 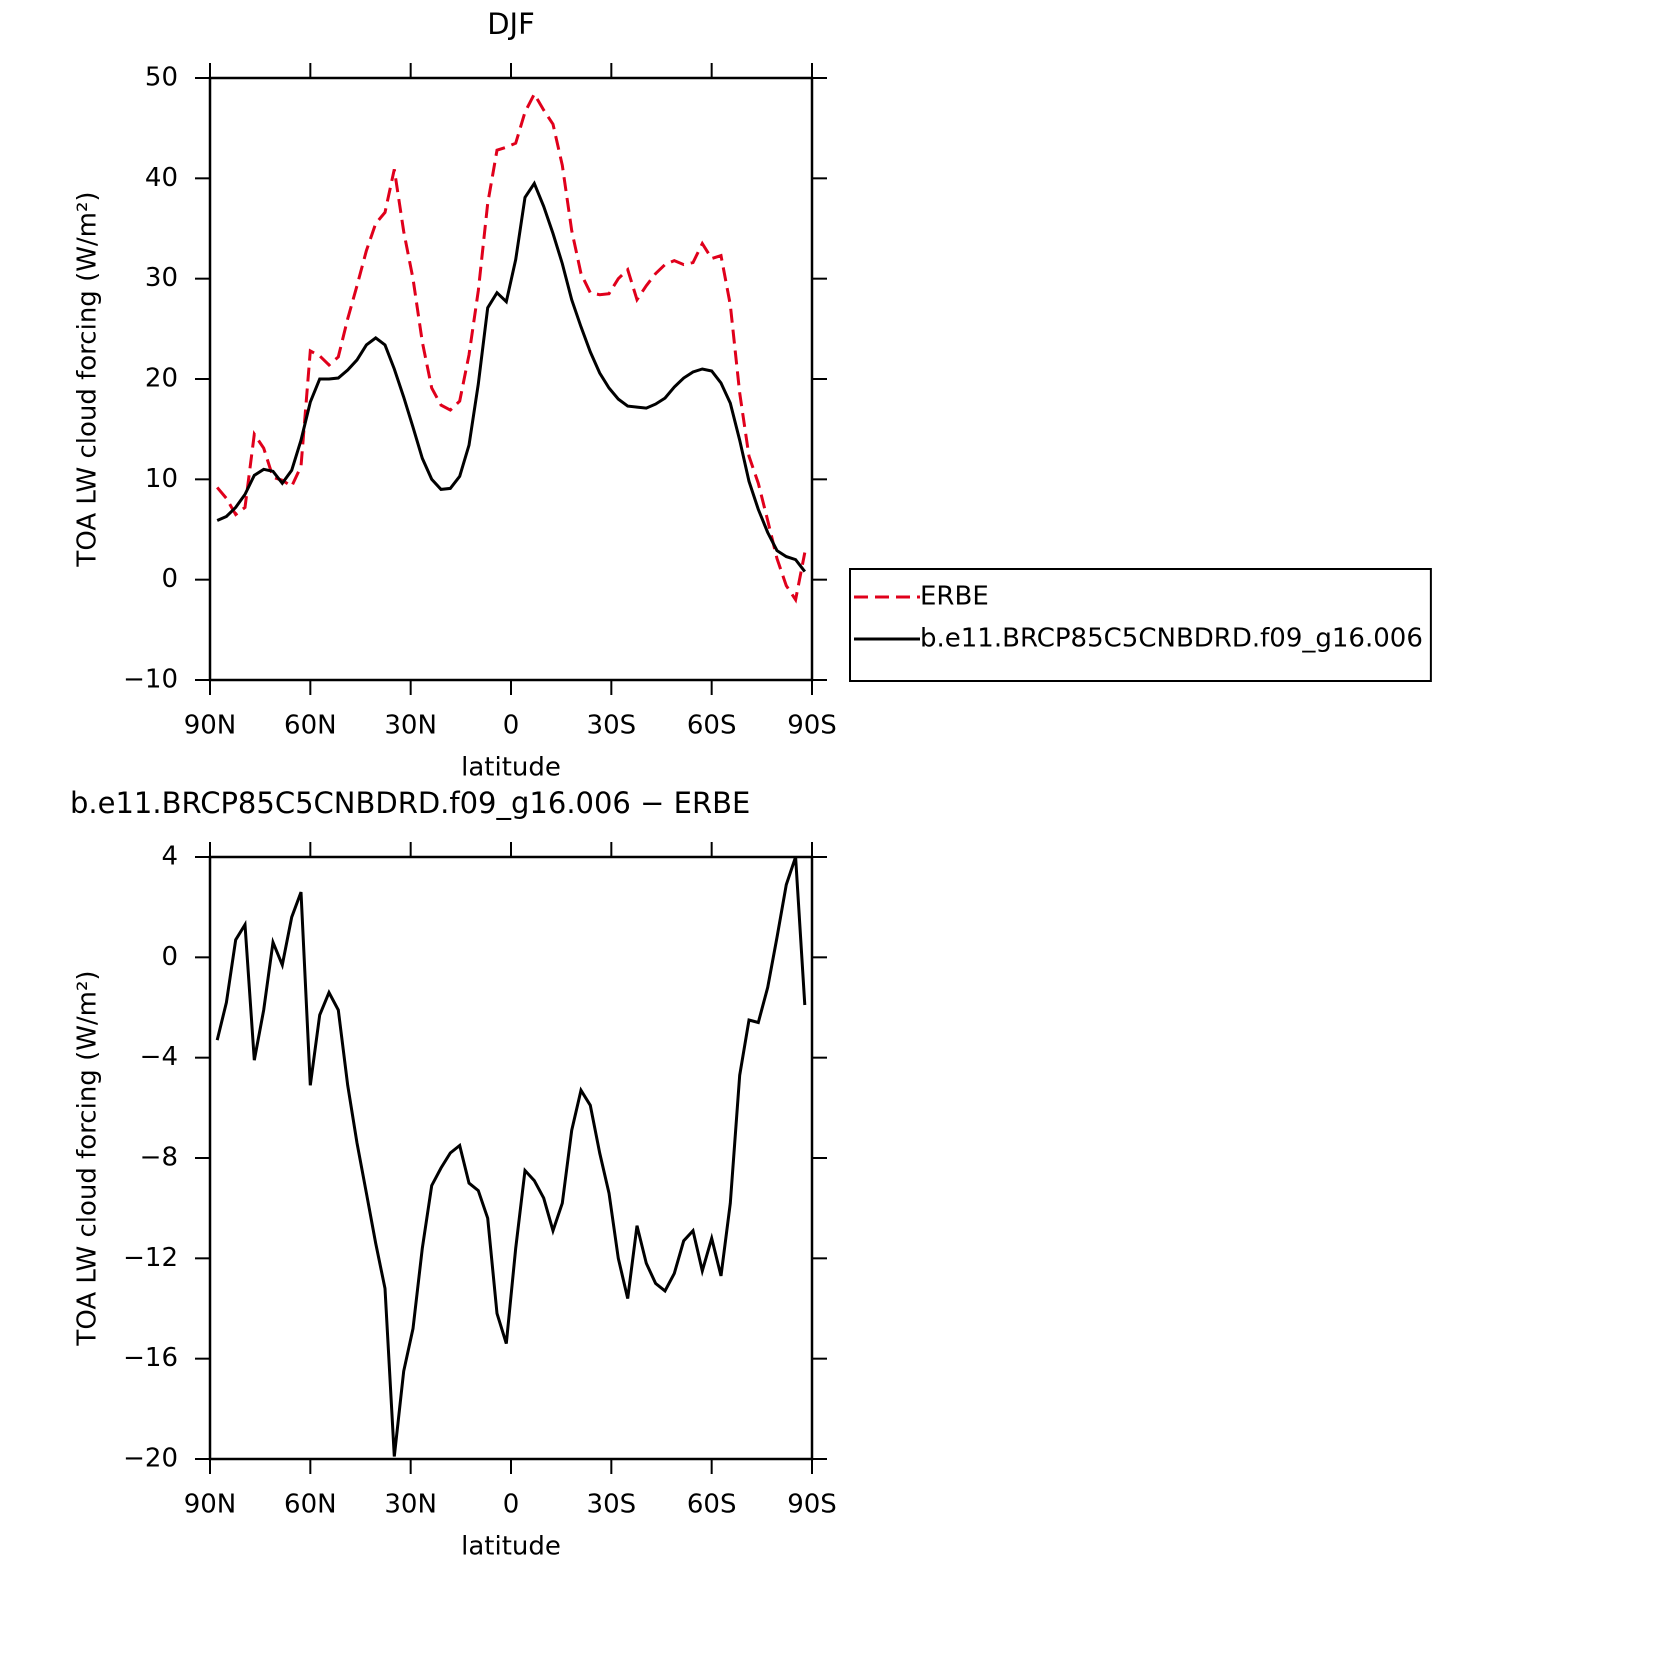 I want to click on legend: ERBE b.e11.BRCP85C5CNBDRD.f09_g16.006, so click(x=1140, y=625).